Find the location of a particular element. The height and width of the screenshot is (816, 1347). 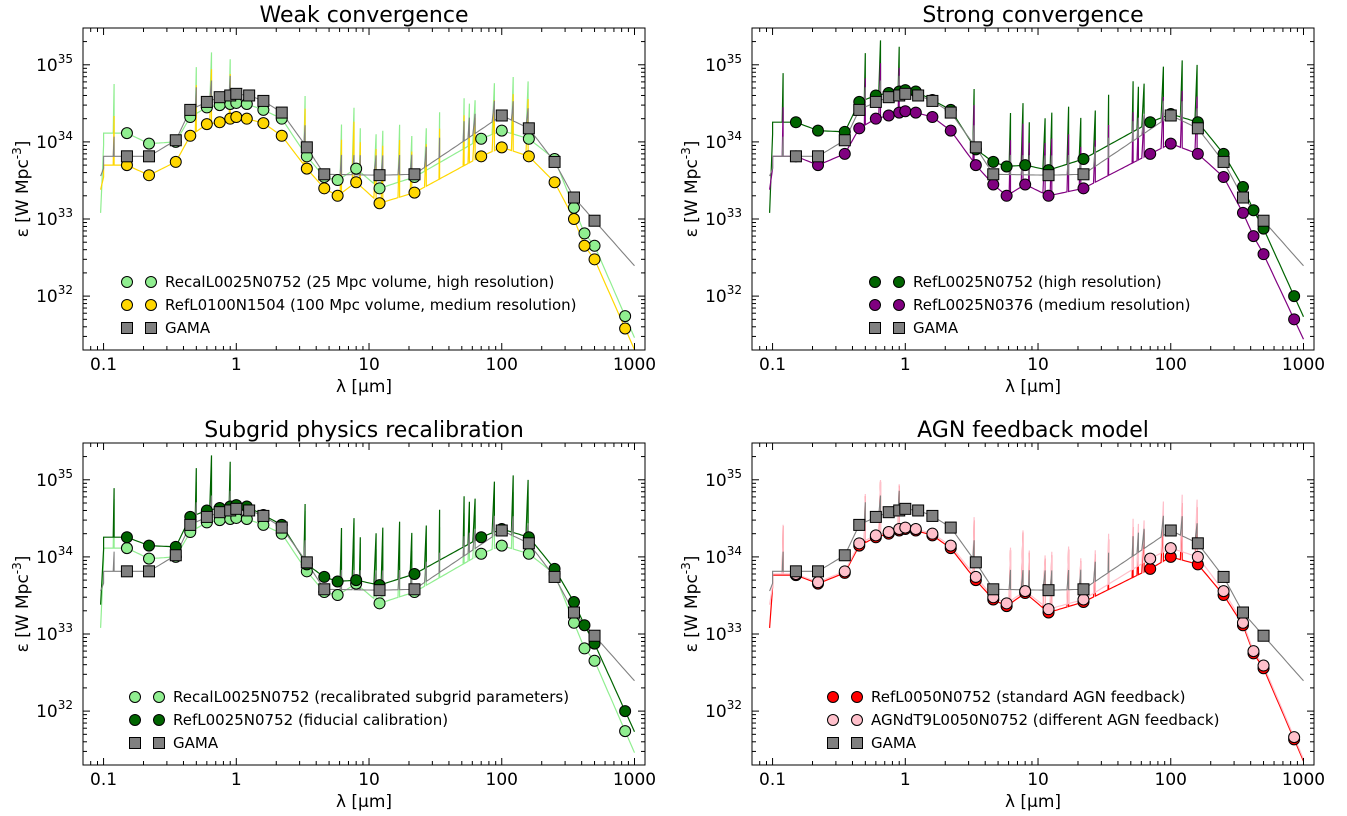

legend-label: RefL0025N0752 (fiducial calibration) is located at coordinates (310, 720).